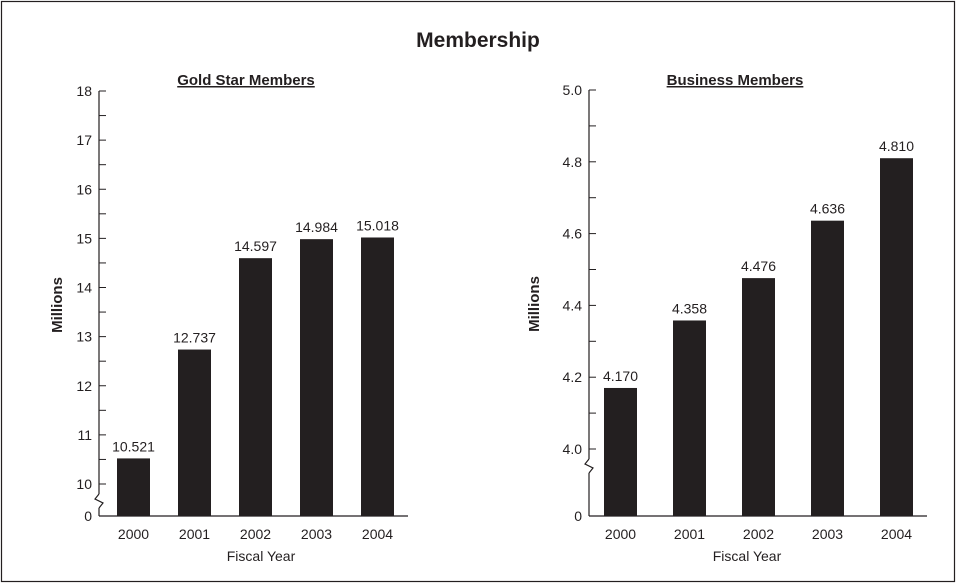 The image size is (956, 583). I want to click on gold-star-y-tick-label: 10, so click(84, 484).